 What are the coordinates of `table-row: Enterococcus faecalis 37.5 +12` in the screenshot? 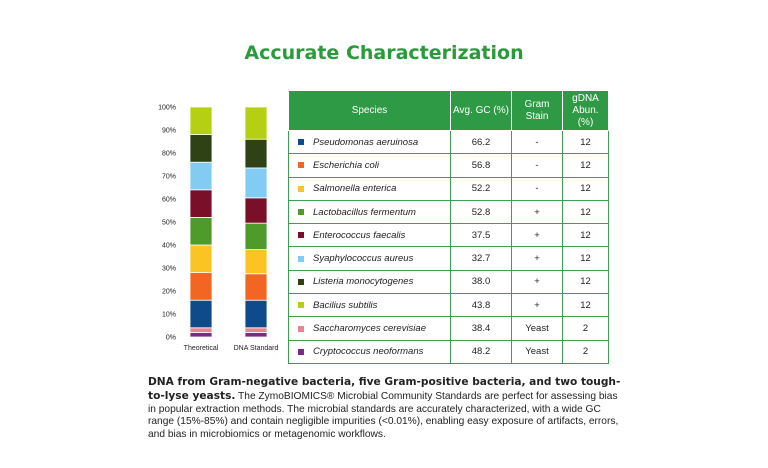 It's located at (448, 235).